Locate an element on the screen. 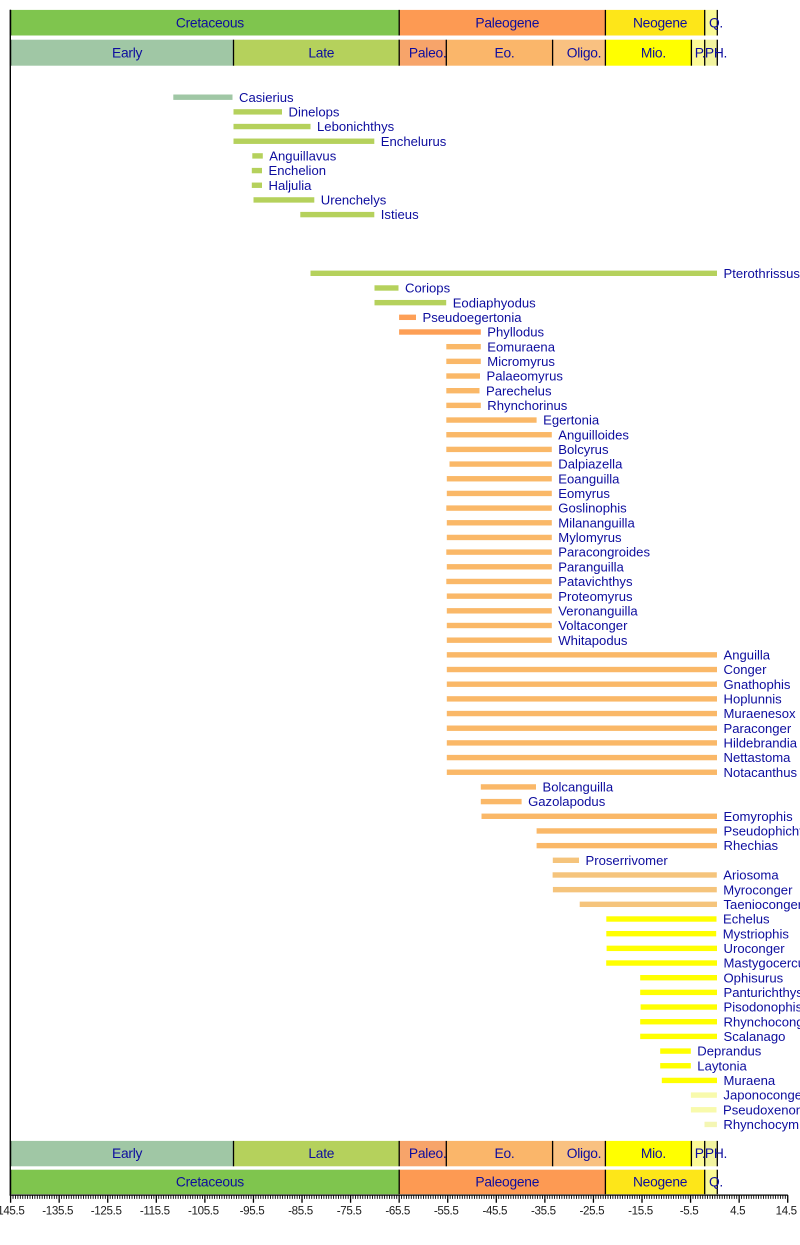  svg-text: Lebonichthys is located at coordinates (356, 126).